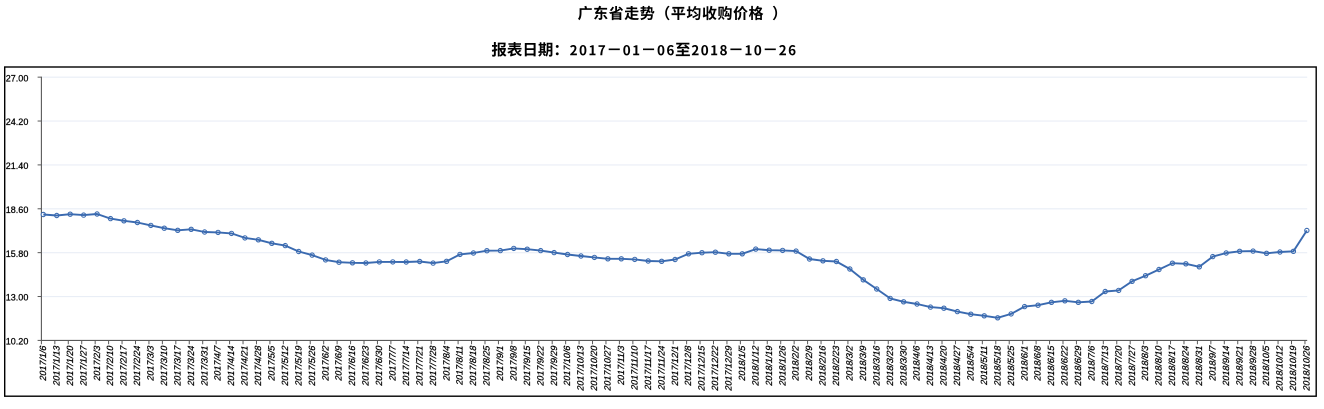 Image resolution: width=1324 pixels, height=409 pixels. I want to click on svg-text: 2017/7/21, so click(419, 365).